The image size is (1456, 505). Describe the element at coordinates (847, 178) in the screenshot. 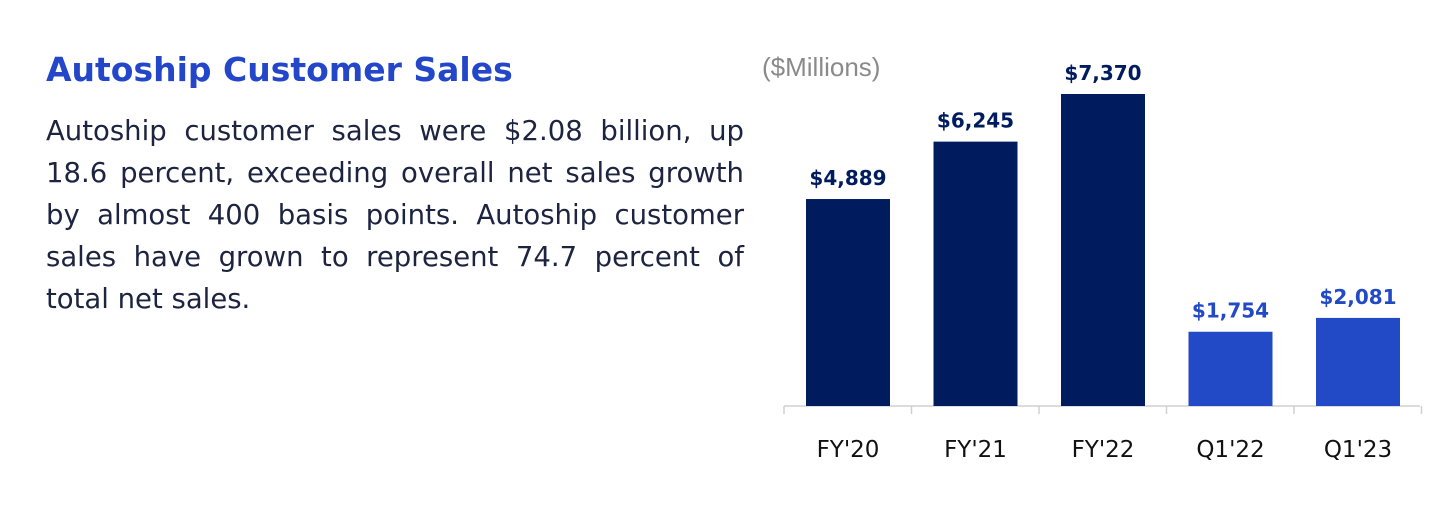

I see `bar-value-label: $4,889` at that location.